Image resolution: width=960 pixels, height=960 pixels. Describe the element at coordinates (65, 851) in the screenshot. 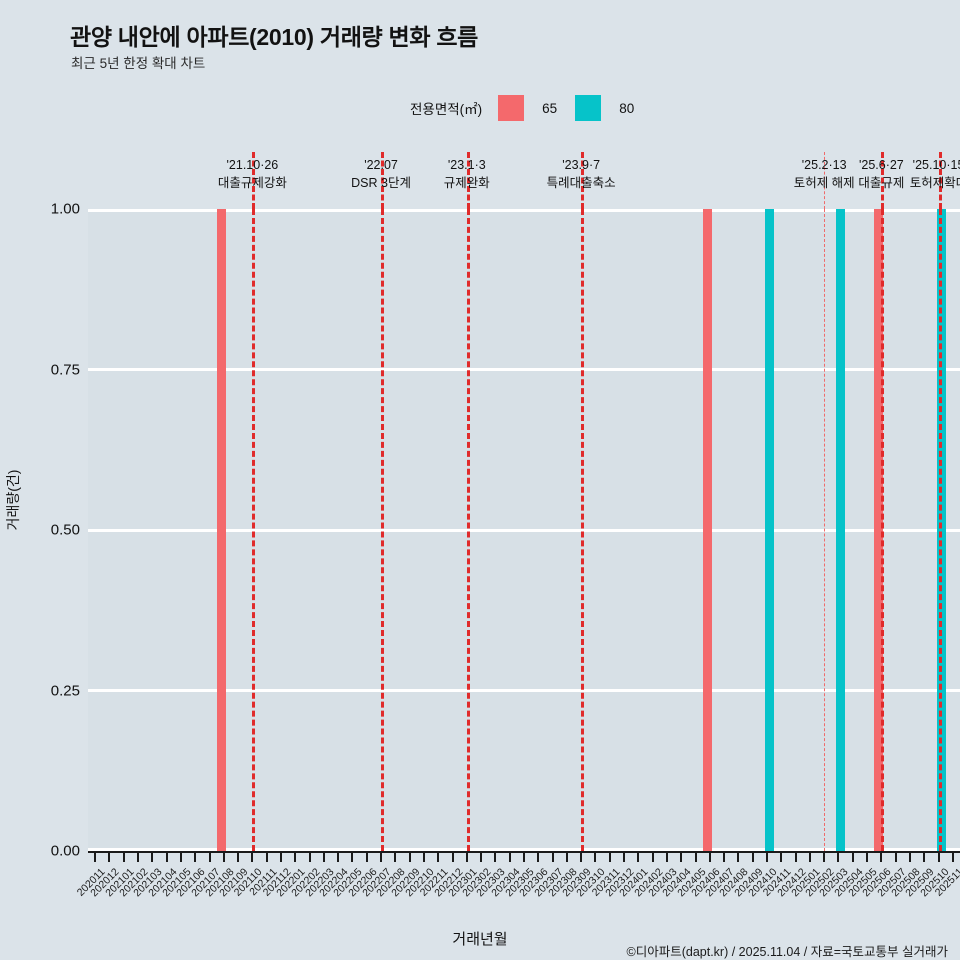

I see `y-tick-label: 0.00` at that location.